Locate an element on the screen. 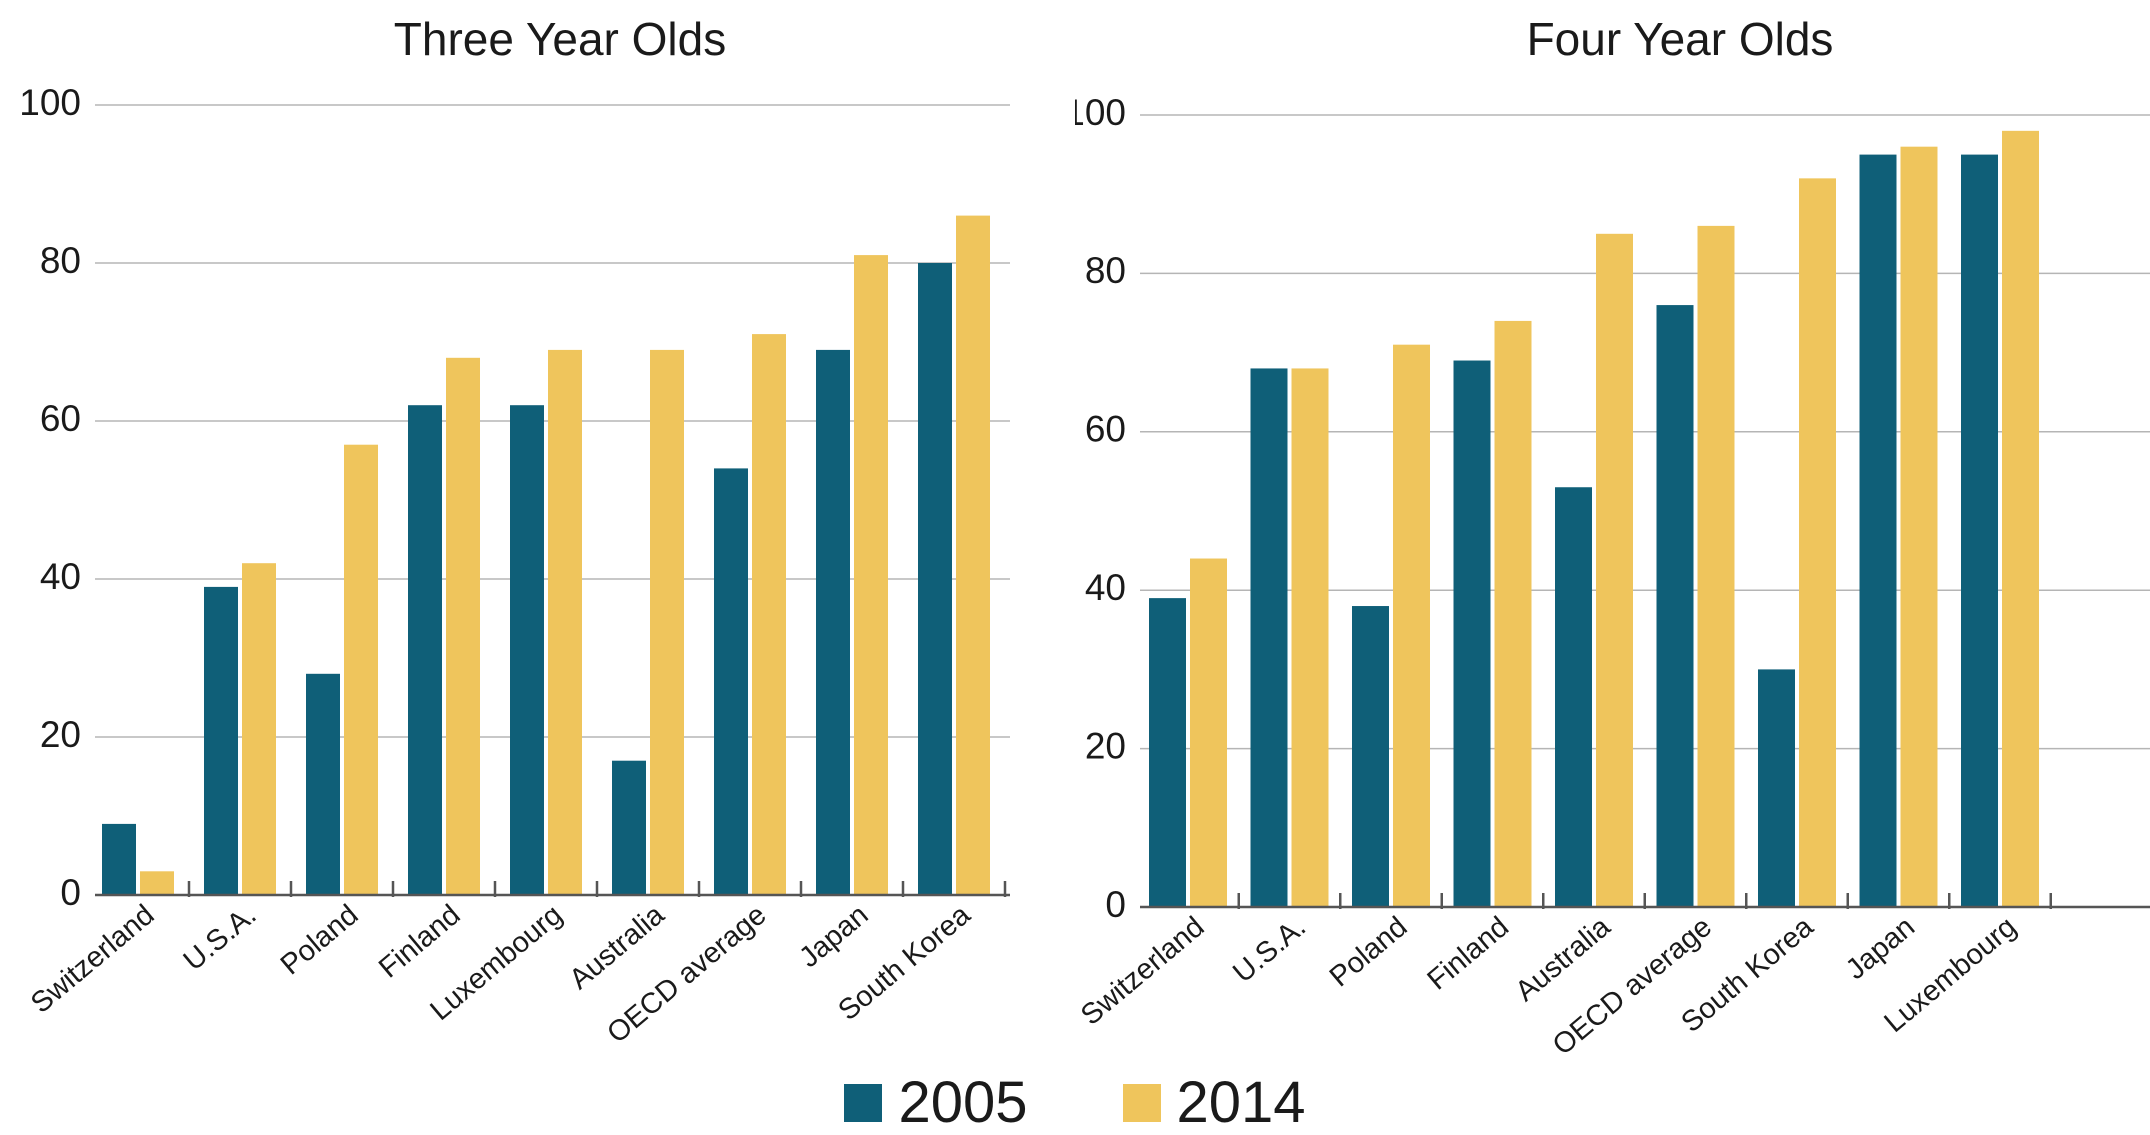  three-x-label-switzerland: Switzerland is located at coordinates (92, 959).